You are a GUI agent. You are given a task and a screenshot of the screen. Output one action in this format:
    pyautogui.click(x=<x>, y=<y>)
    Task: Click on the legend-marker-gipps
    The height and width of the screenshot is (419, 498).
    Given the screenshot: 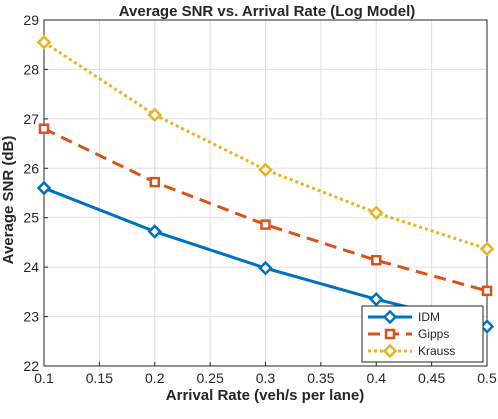 What is the action you would take?
    pyautogui.click(x=390, y=334)
    